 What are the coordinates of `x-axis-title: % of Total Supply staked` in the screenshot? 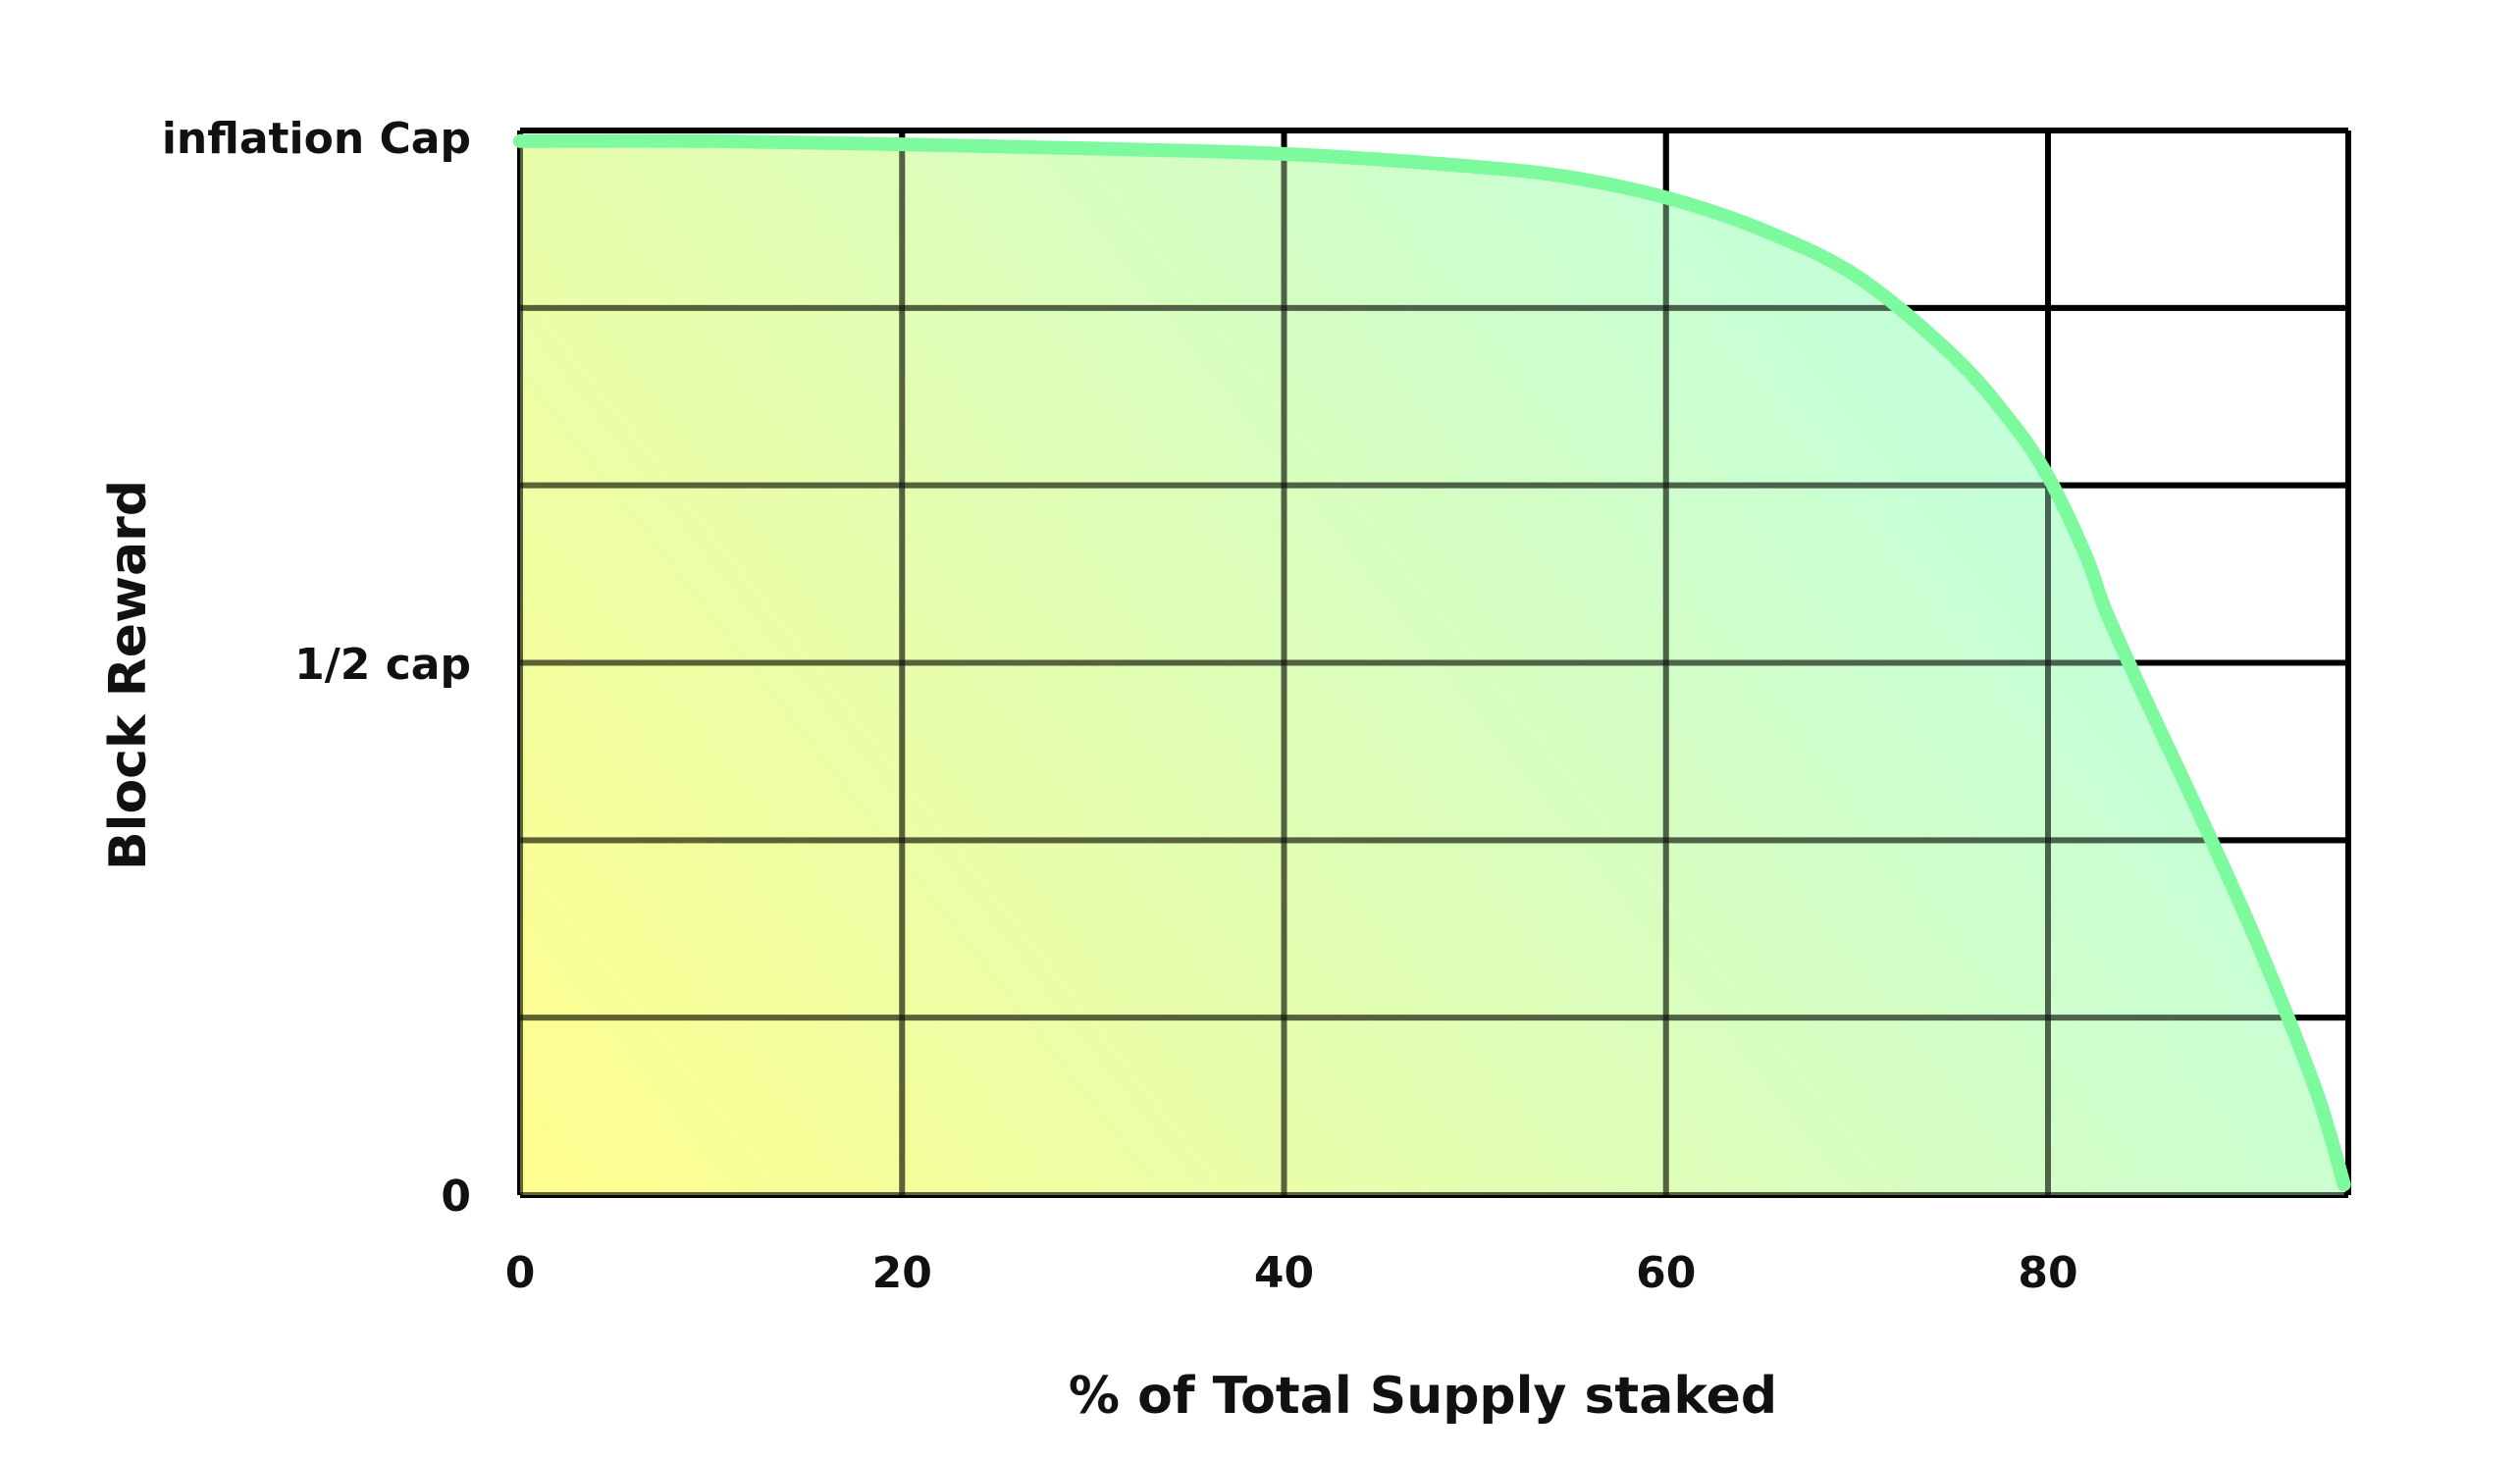 It's located at (1423, 1396).